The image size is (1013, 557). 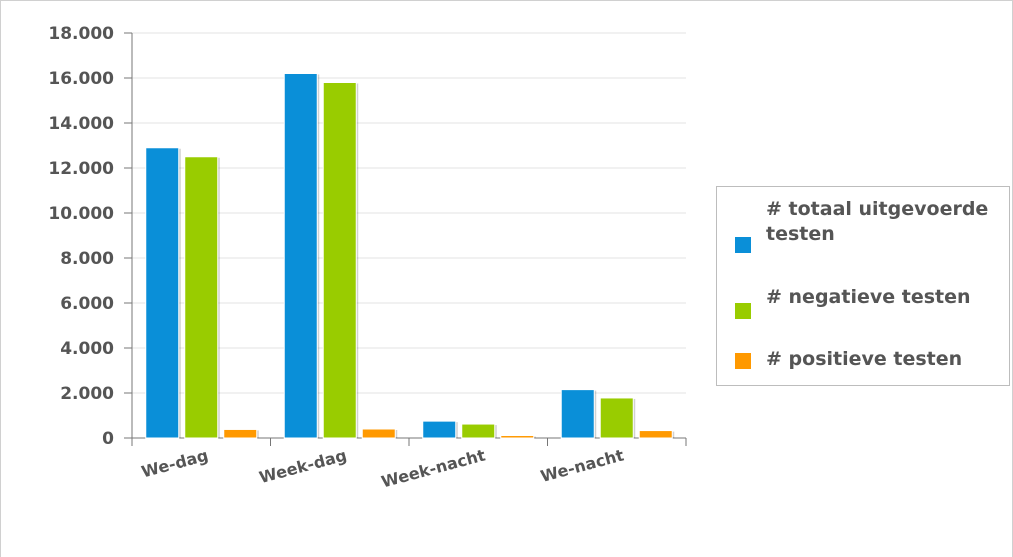 I want to click on y-tick-label: 2.000, so click(x=87, y=394).